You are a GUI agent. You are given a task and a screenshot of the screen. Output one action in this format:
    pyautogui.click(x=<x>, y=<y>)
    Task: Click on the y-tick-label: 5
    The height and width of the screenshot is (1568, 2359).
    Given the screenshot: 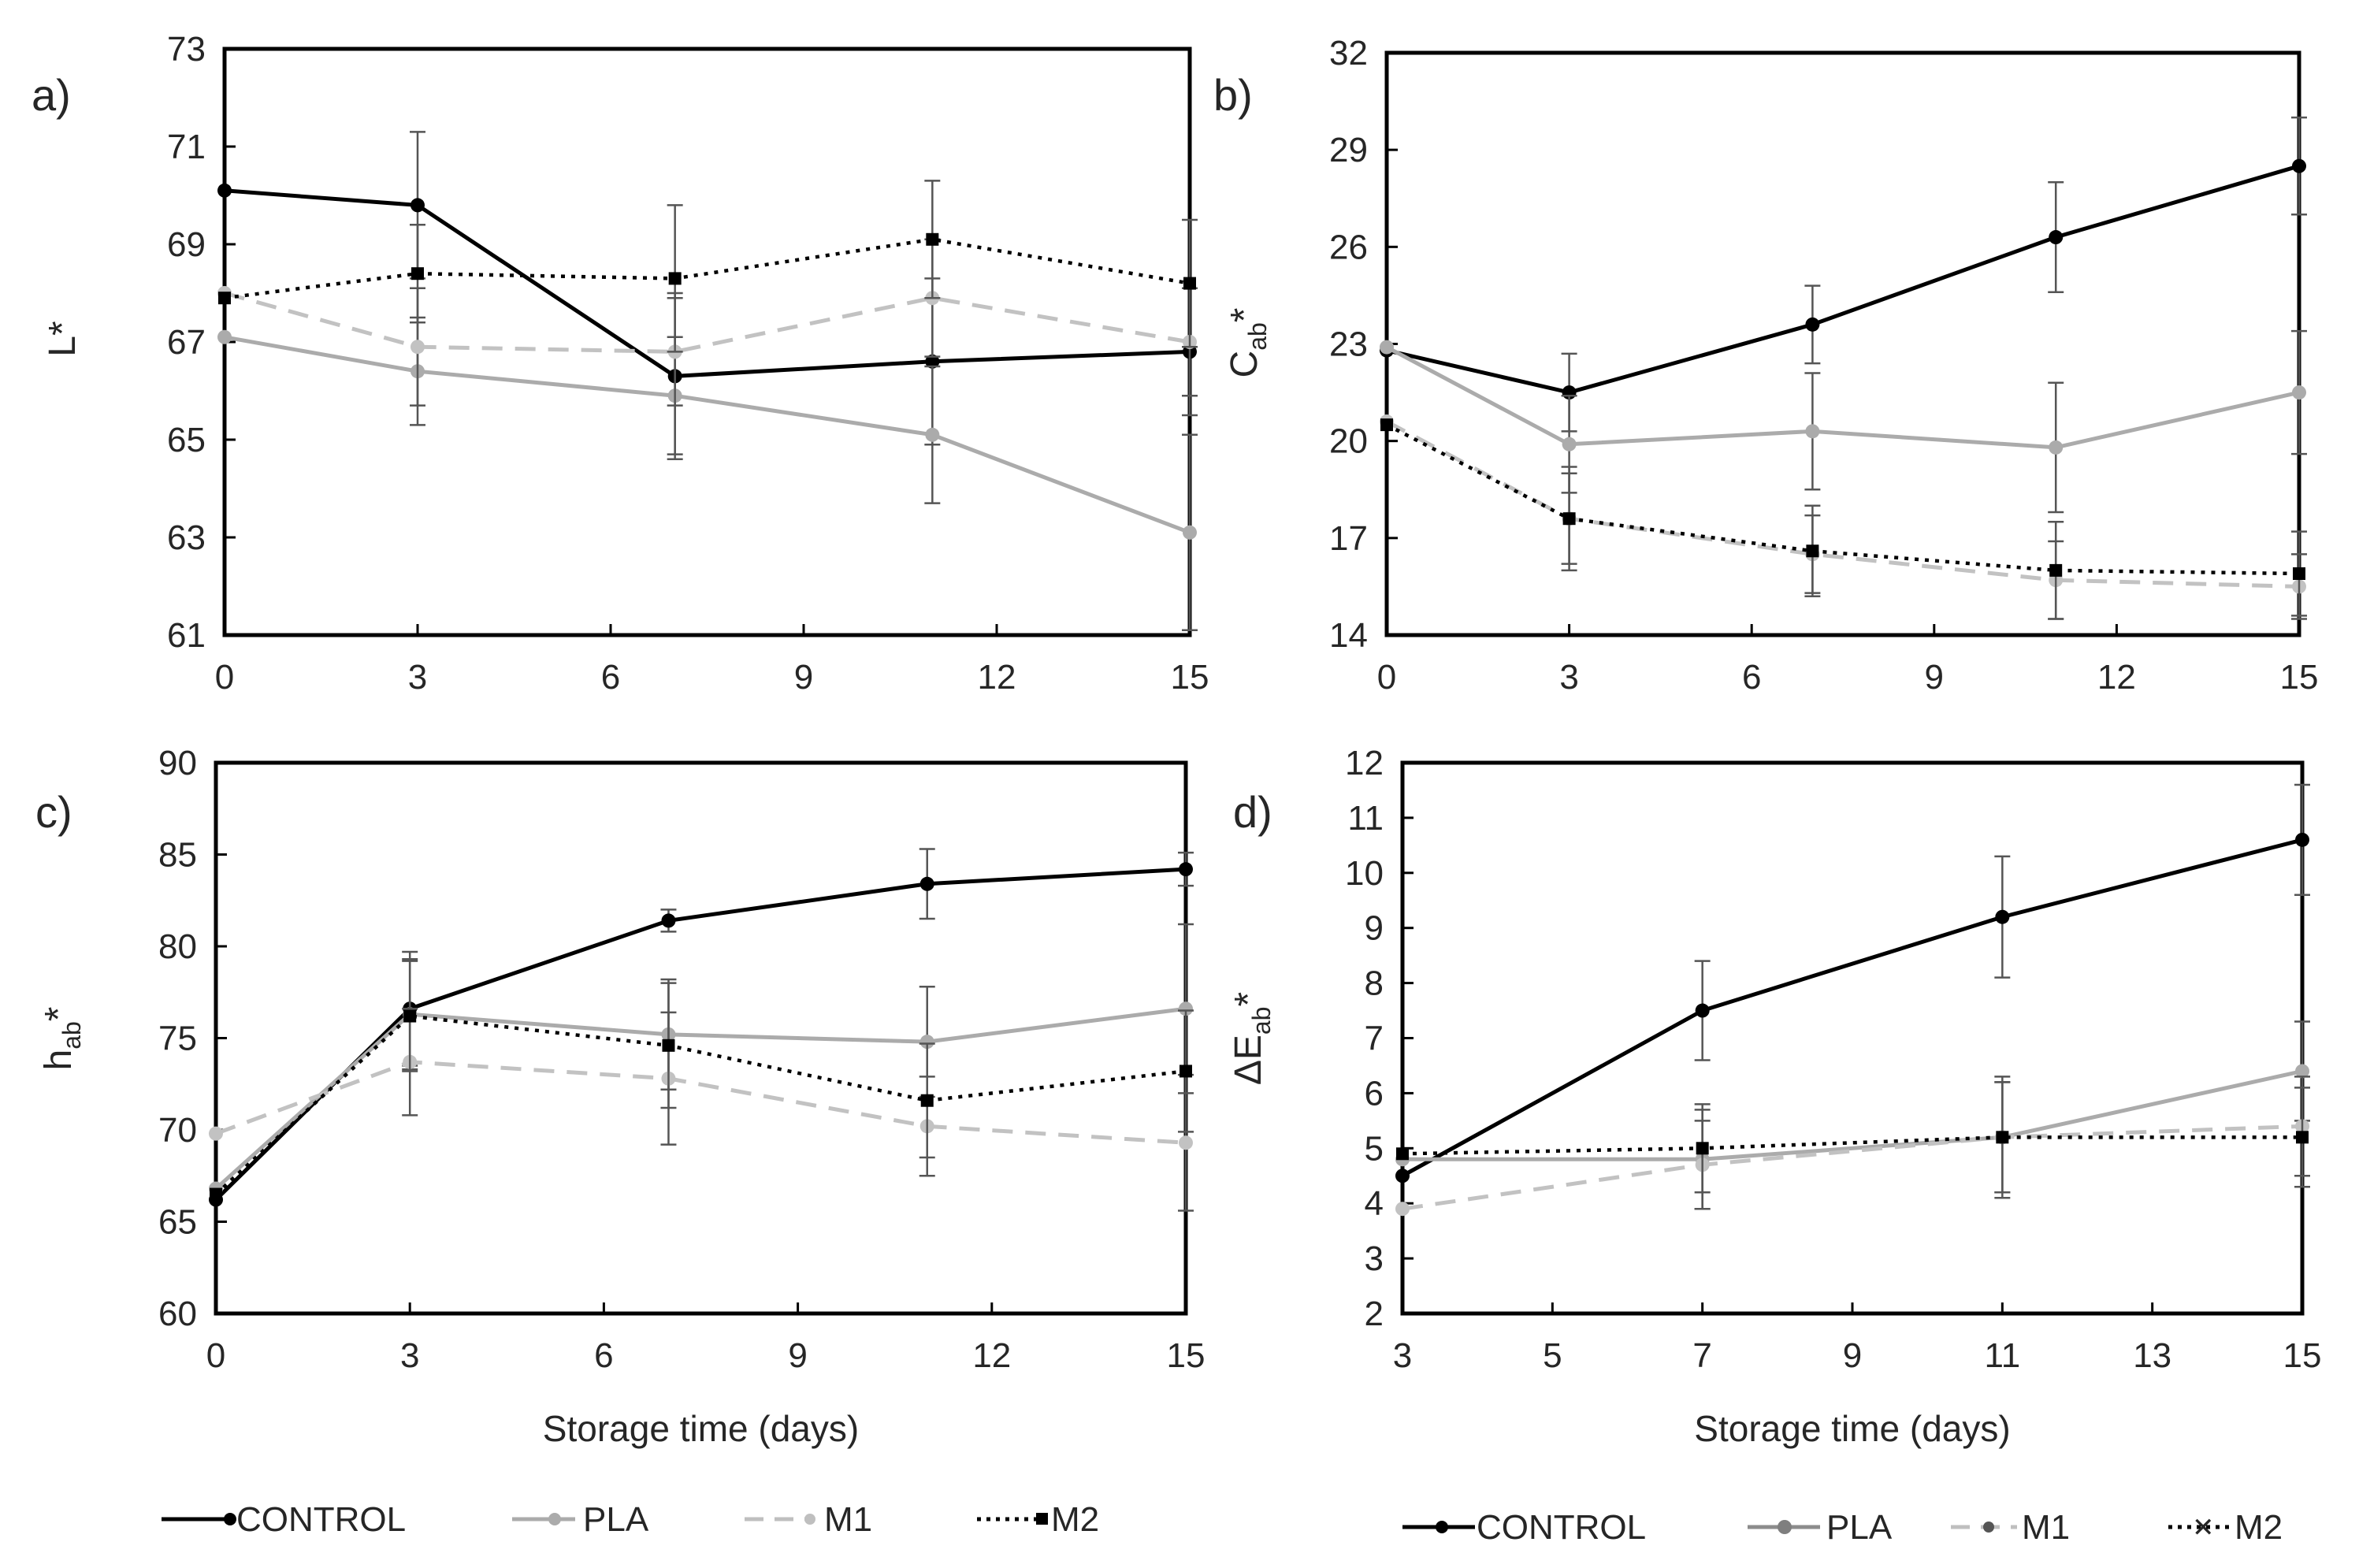 What is the action you would take?
    pyautogui.click(x=1375, y=1148)
    